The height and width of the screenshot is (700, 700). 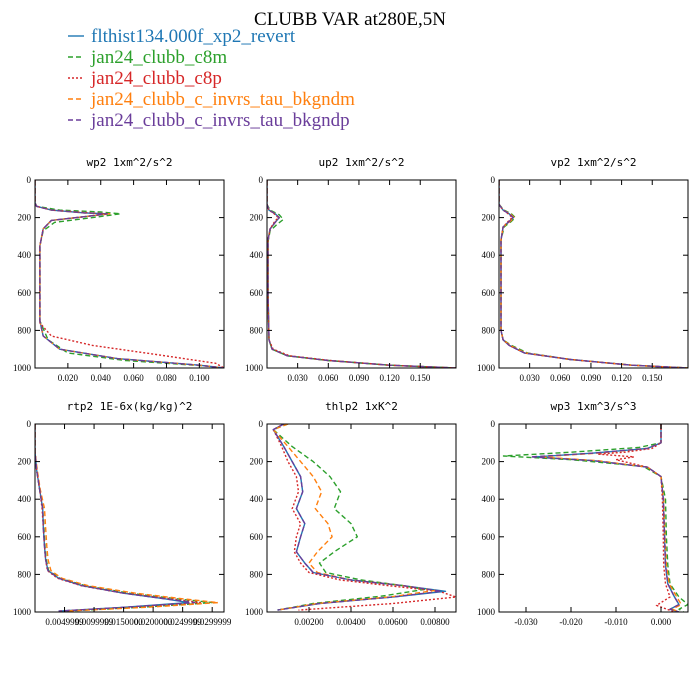 I want to click on panel-title: up2 1xm^2/s^2, so click(x=361, y=162).